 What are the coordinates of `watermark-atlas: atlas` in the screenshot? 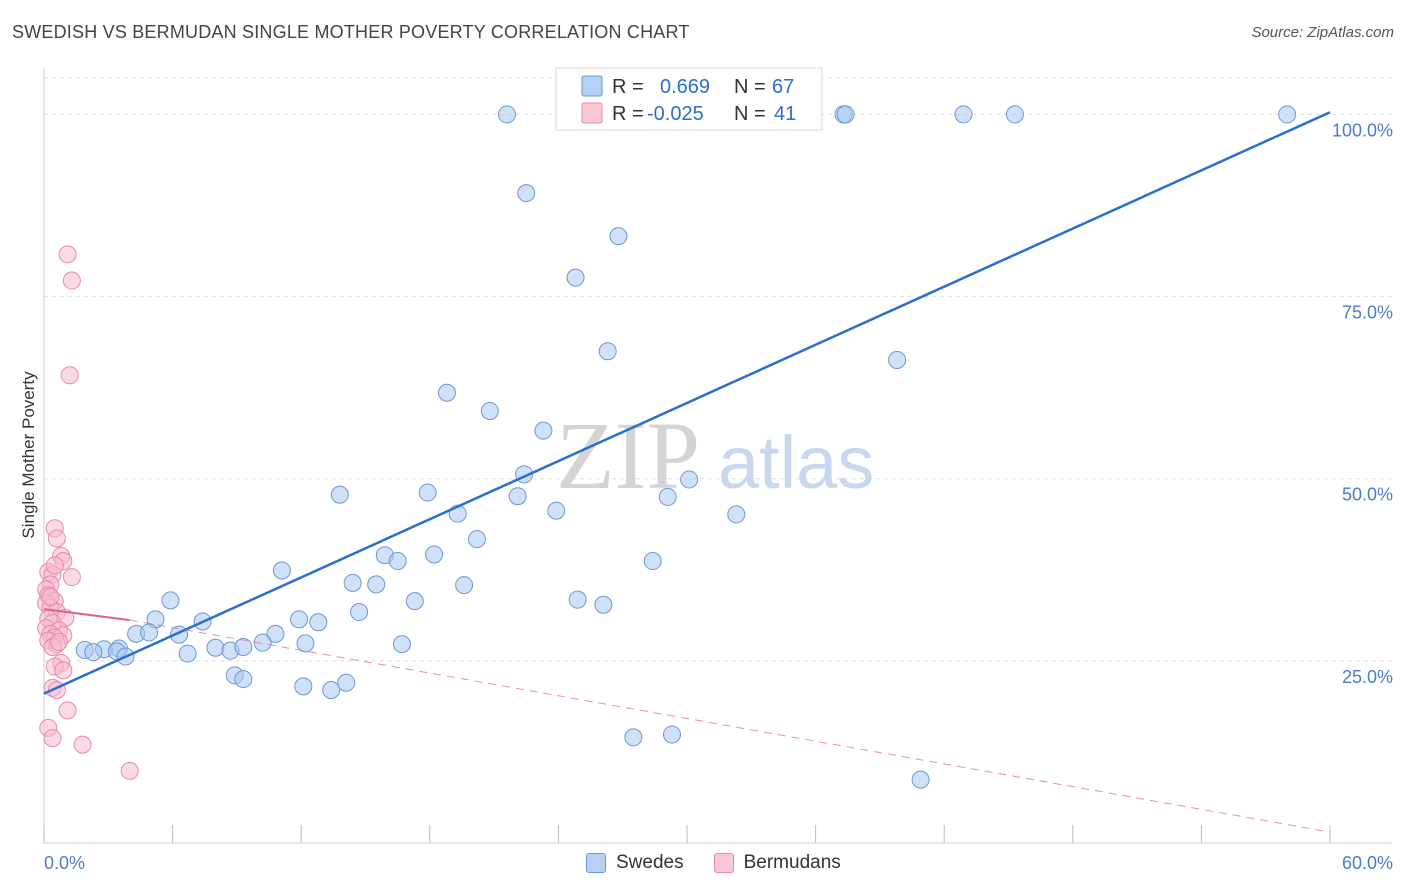 It's located at (796, 462).